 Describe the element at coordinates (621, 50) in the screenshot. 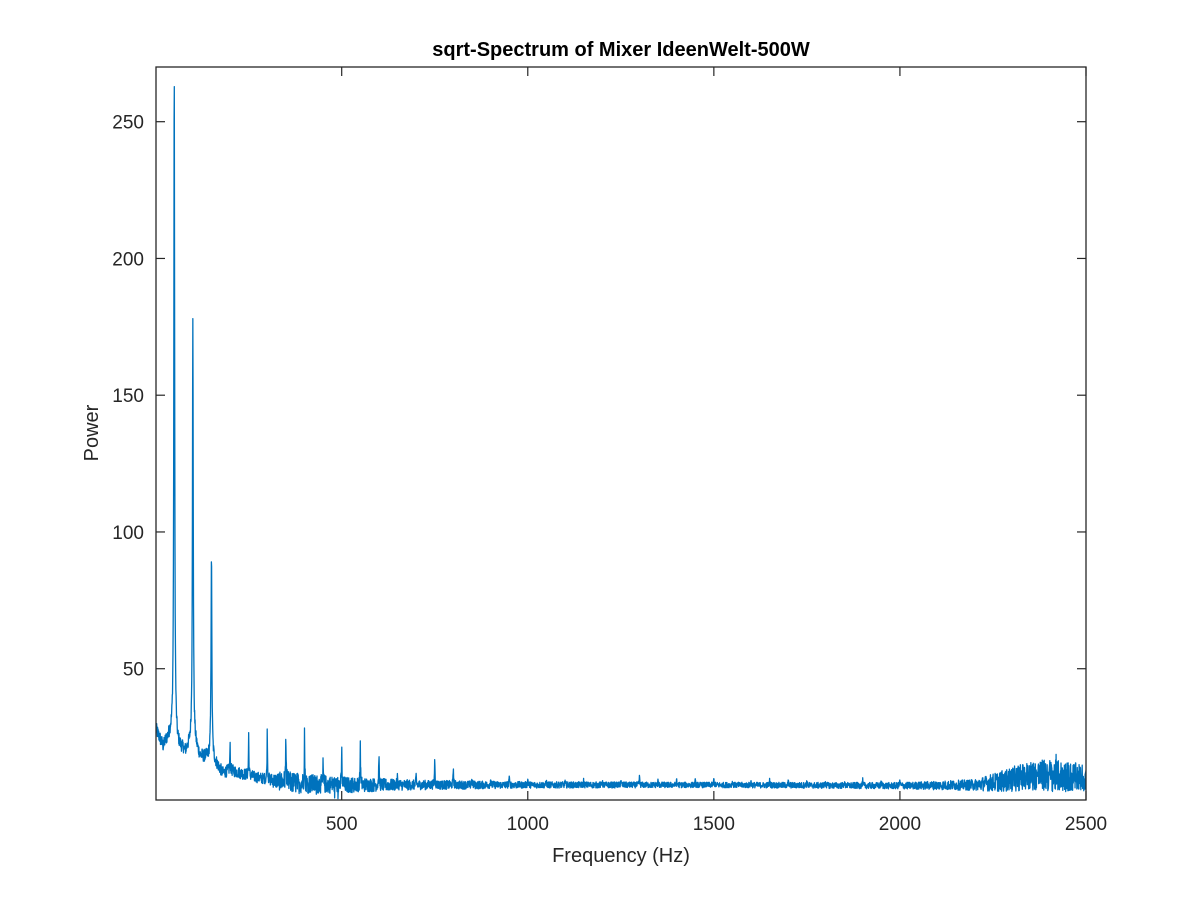

I see `chart-title: sqrt-Spectrum of Mixer IdeenWelt-500W` at that location.